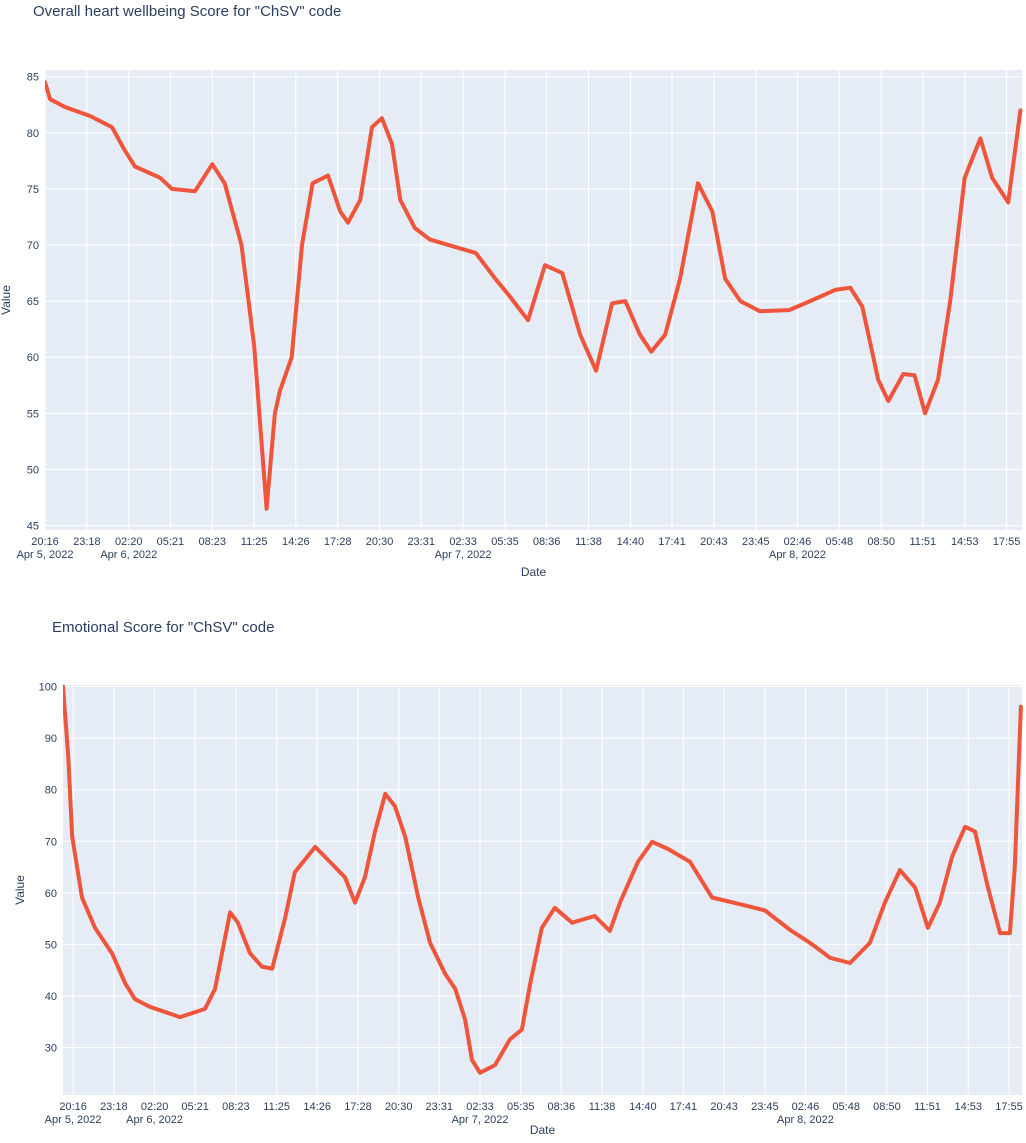 This screenshot has width=1026, height=1143. What do you see at coordinates (51, 1049) in the screenshot?
I see `y-tick-label: 30` at bounding box center [51, 1049].